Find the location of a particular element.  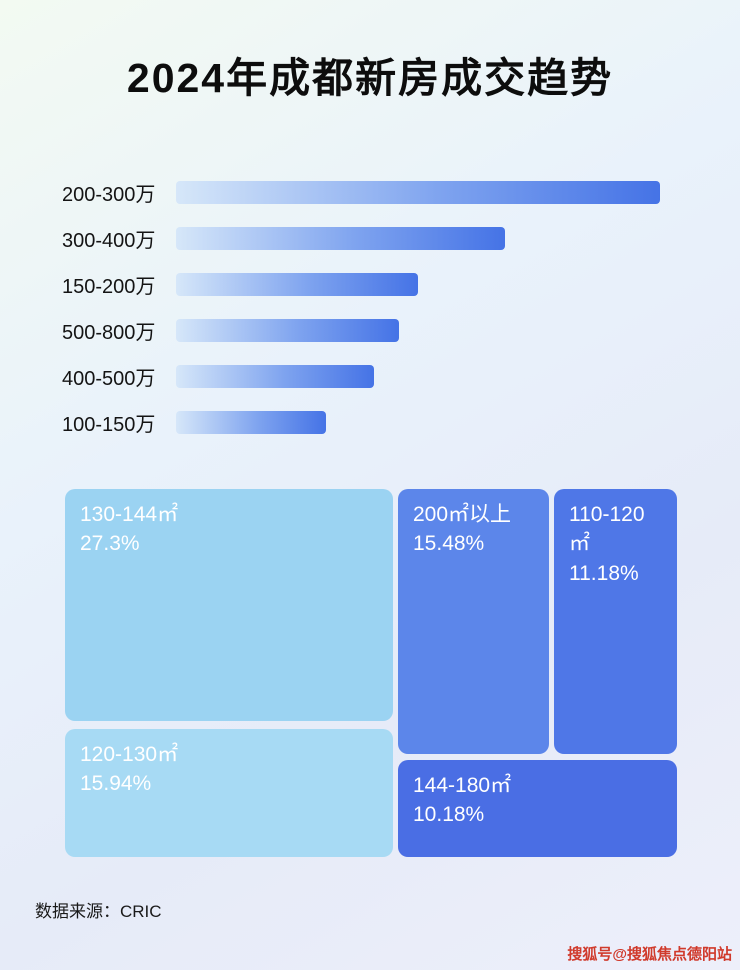

treemap-box-130-144: 130-144㎡ 27.3% is located at coordinates (229, 605).